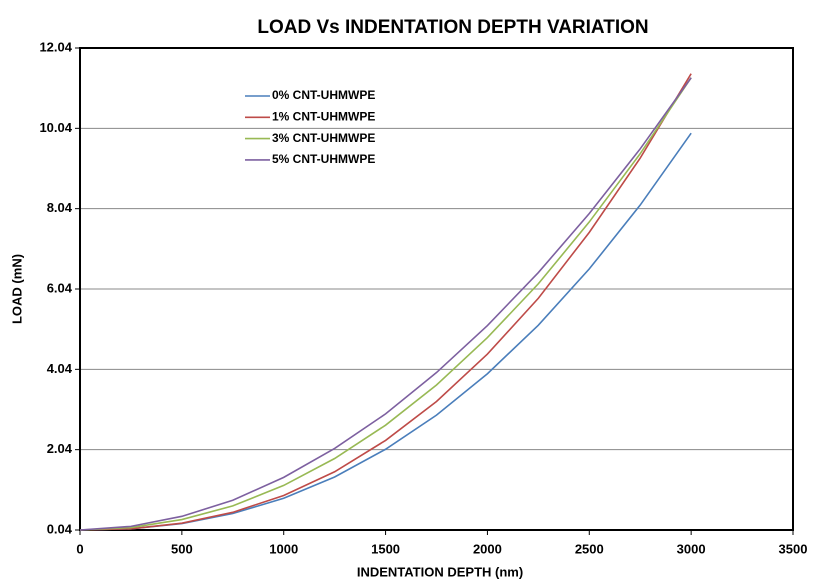  Describe the element at coordinates (283, 548) in the screenshot. I see `x-tick-label: 1000` at that location.